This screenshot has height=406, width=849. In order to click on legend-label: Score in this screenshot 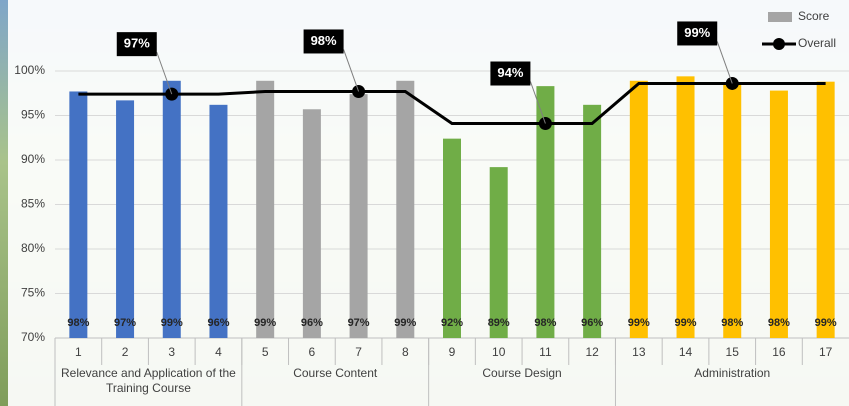, I will do `click(814, 16)`.